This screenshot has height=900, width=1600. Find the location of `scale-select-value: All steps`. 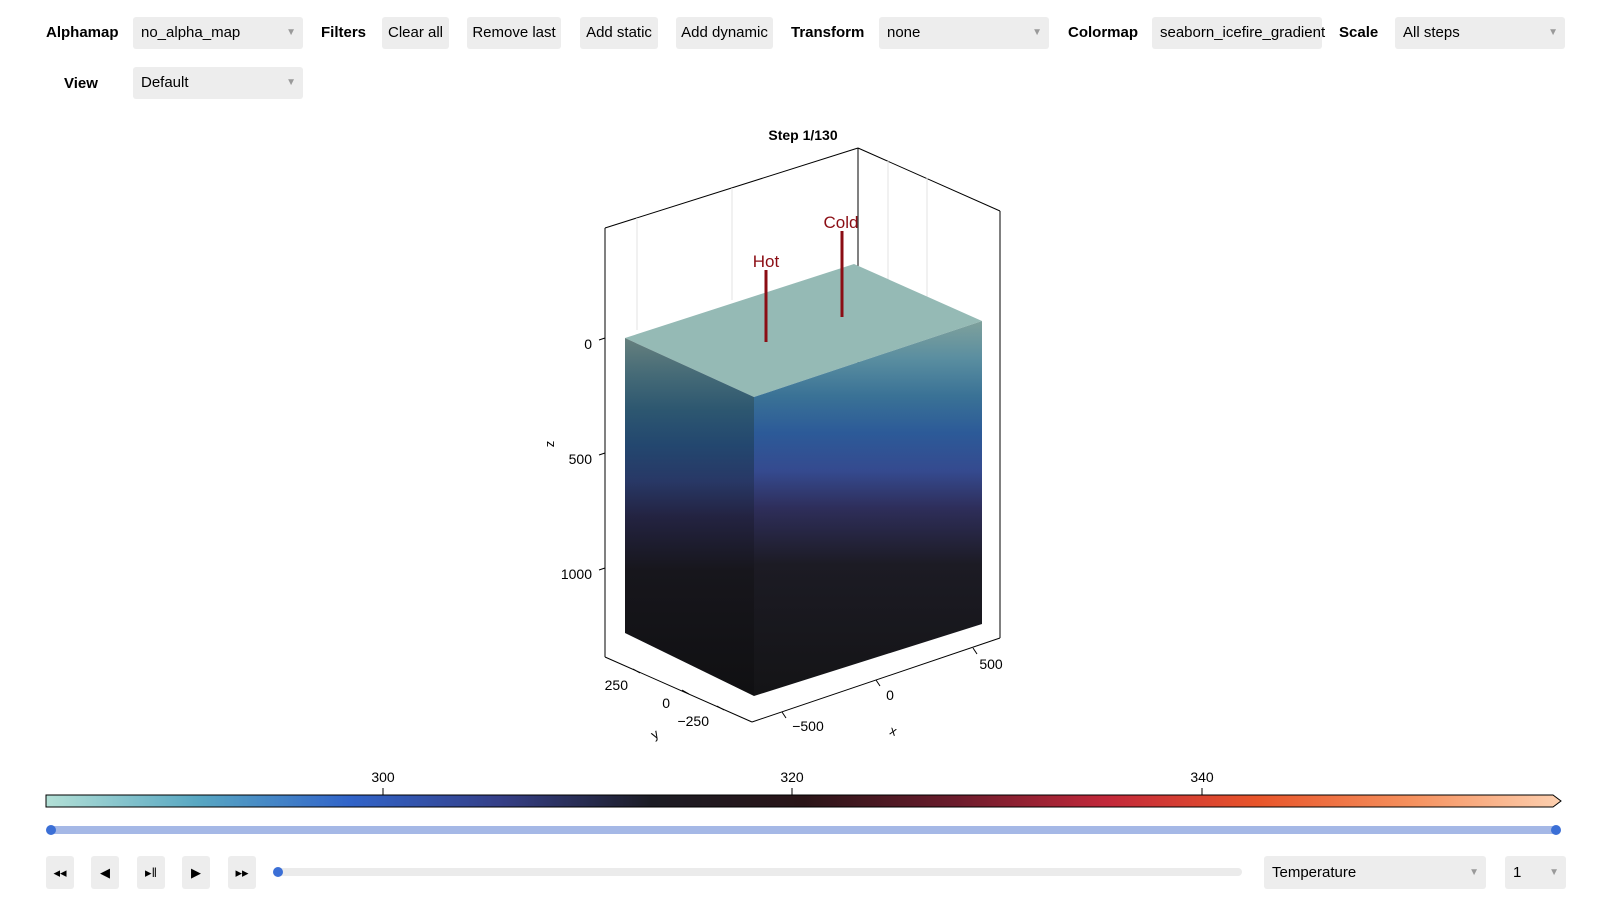

scale-select-value: All steps is located at coordinates (1431, 32).